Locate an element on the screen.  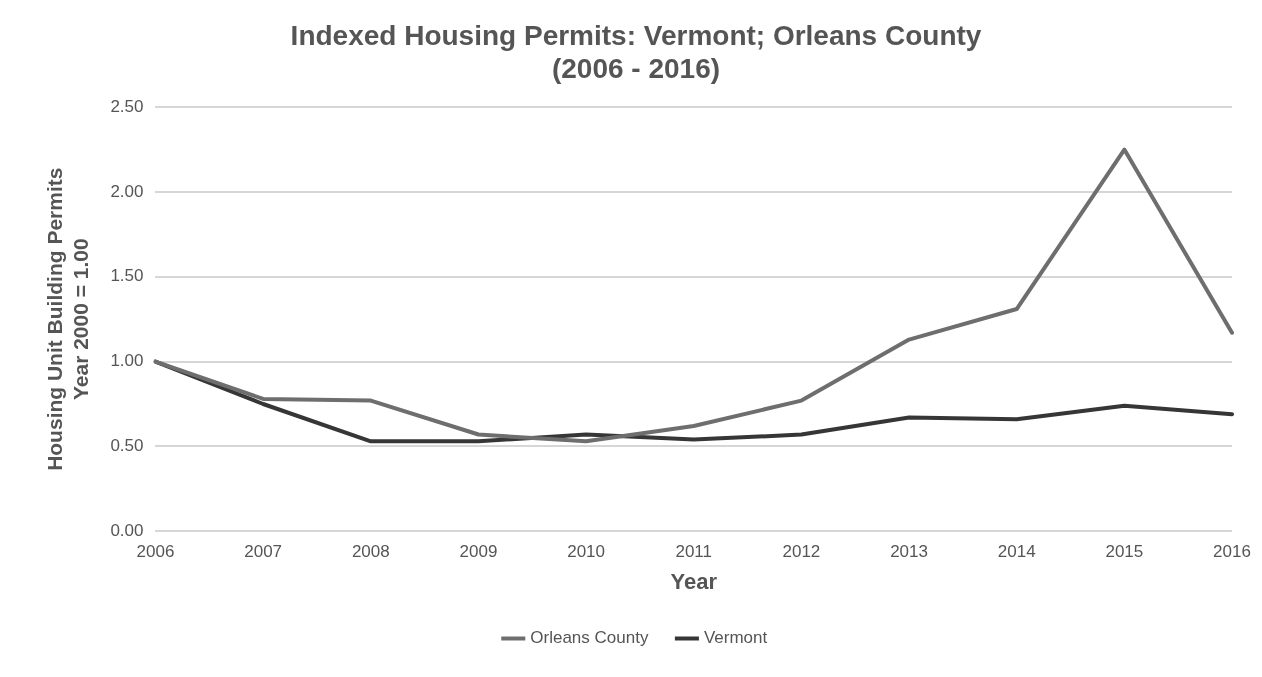
x-tick-label: 2016 is located at coordinates (1232, 552).